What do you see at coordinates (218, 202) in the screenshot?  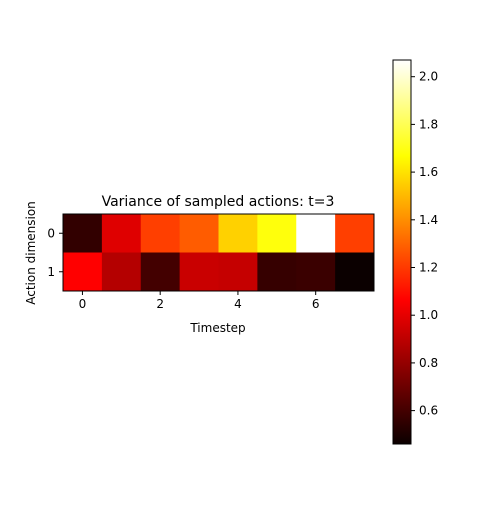 I see `chart-title: Variance of sampled actions: t=3` at bounding box center [218, 202].